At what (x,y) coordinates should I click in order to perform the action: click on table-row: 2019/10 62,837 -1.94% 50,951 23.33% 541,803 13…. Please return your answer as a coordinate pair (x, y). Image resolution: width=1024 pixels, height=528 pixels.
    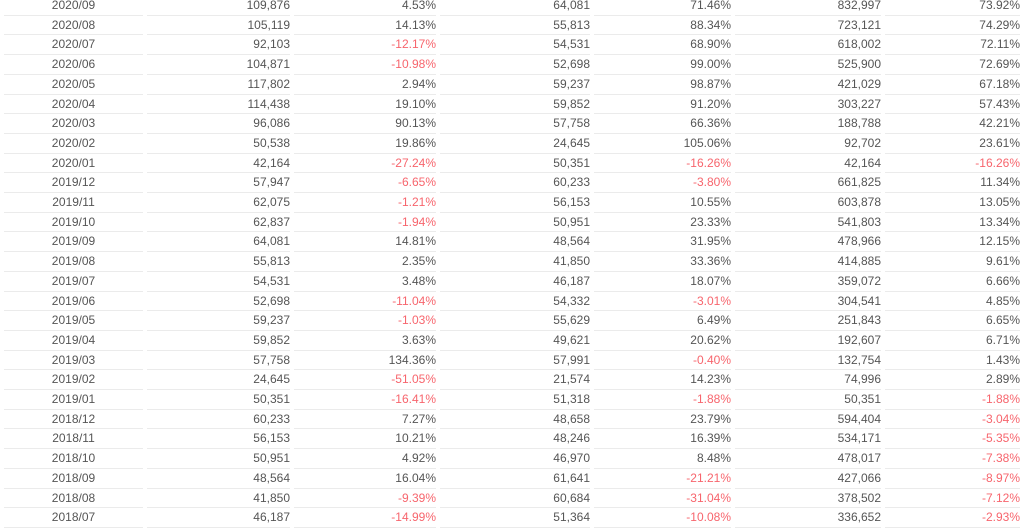
    Looking at the image, I should click on (512, 223).